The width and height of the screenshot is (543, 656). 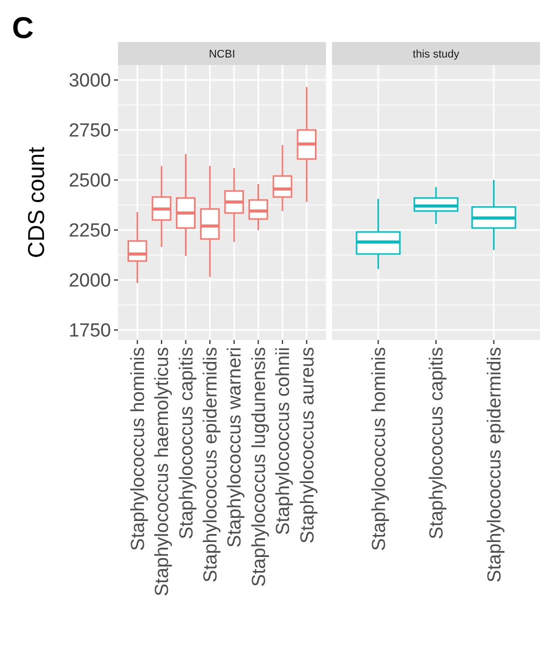 I want to click on y-tick-label: 2000, so click(x=89, y=281).